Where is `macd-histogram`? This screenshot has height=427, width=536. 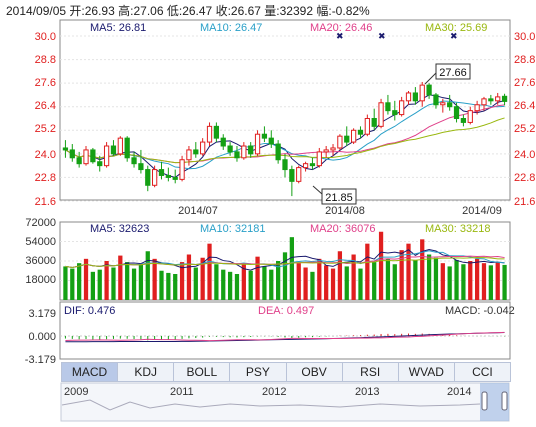
macd-histogram is located at coordinates (285, 337).